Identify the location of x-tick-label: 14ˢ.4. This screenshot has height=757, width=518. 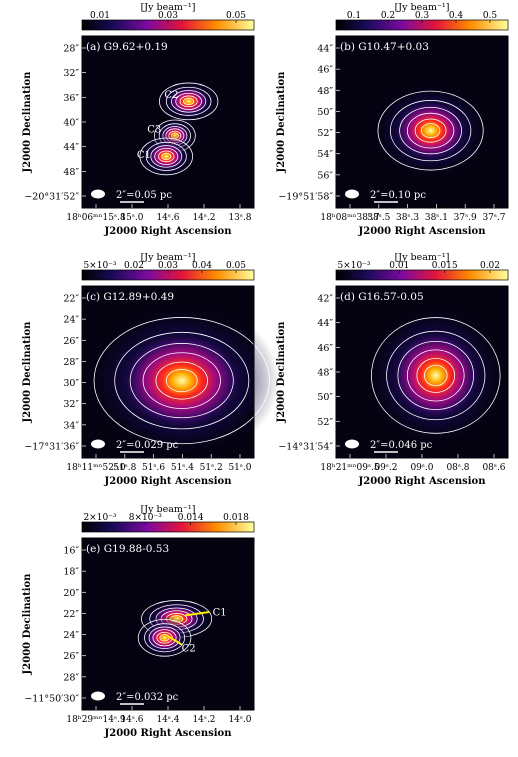
(167, 720).